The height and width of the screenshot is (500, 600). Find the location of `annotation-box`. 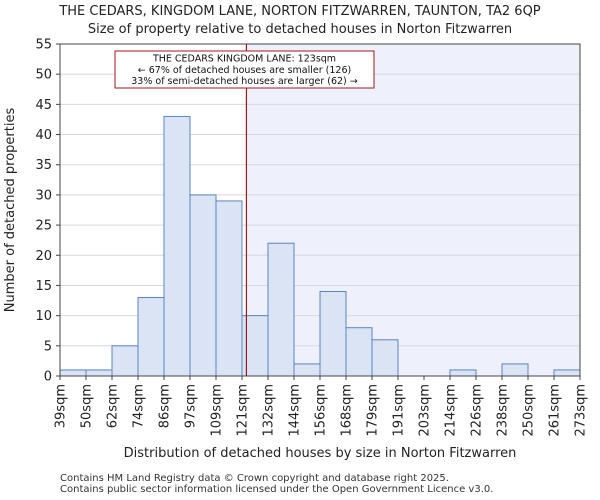

annotation-box is located at coordinates (244, 69).